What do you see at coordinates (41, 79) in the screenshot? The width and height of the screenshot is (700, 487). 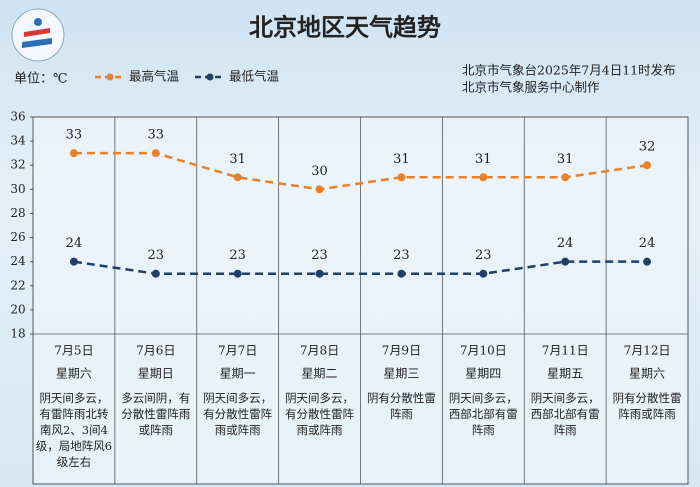 I see `unit-label: 单位：℃` at bounding box center [41, 79].